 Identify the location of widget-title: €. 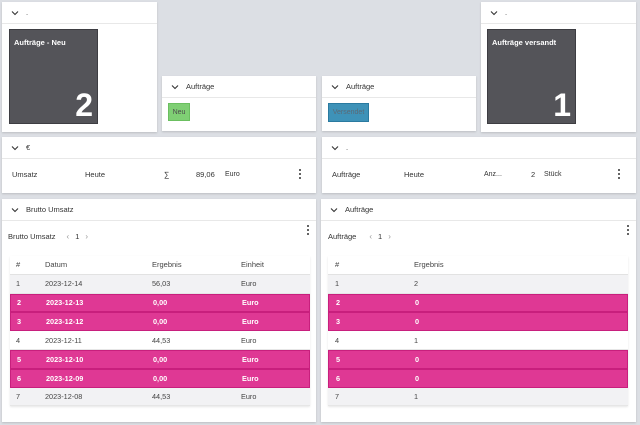
(28, 147).